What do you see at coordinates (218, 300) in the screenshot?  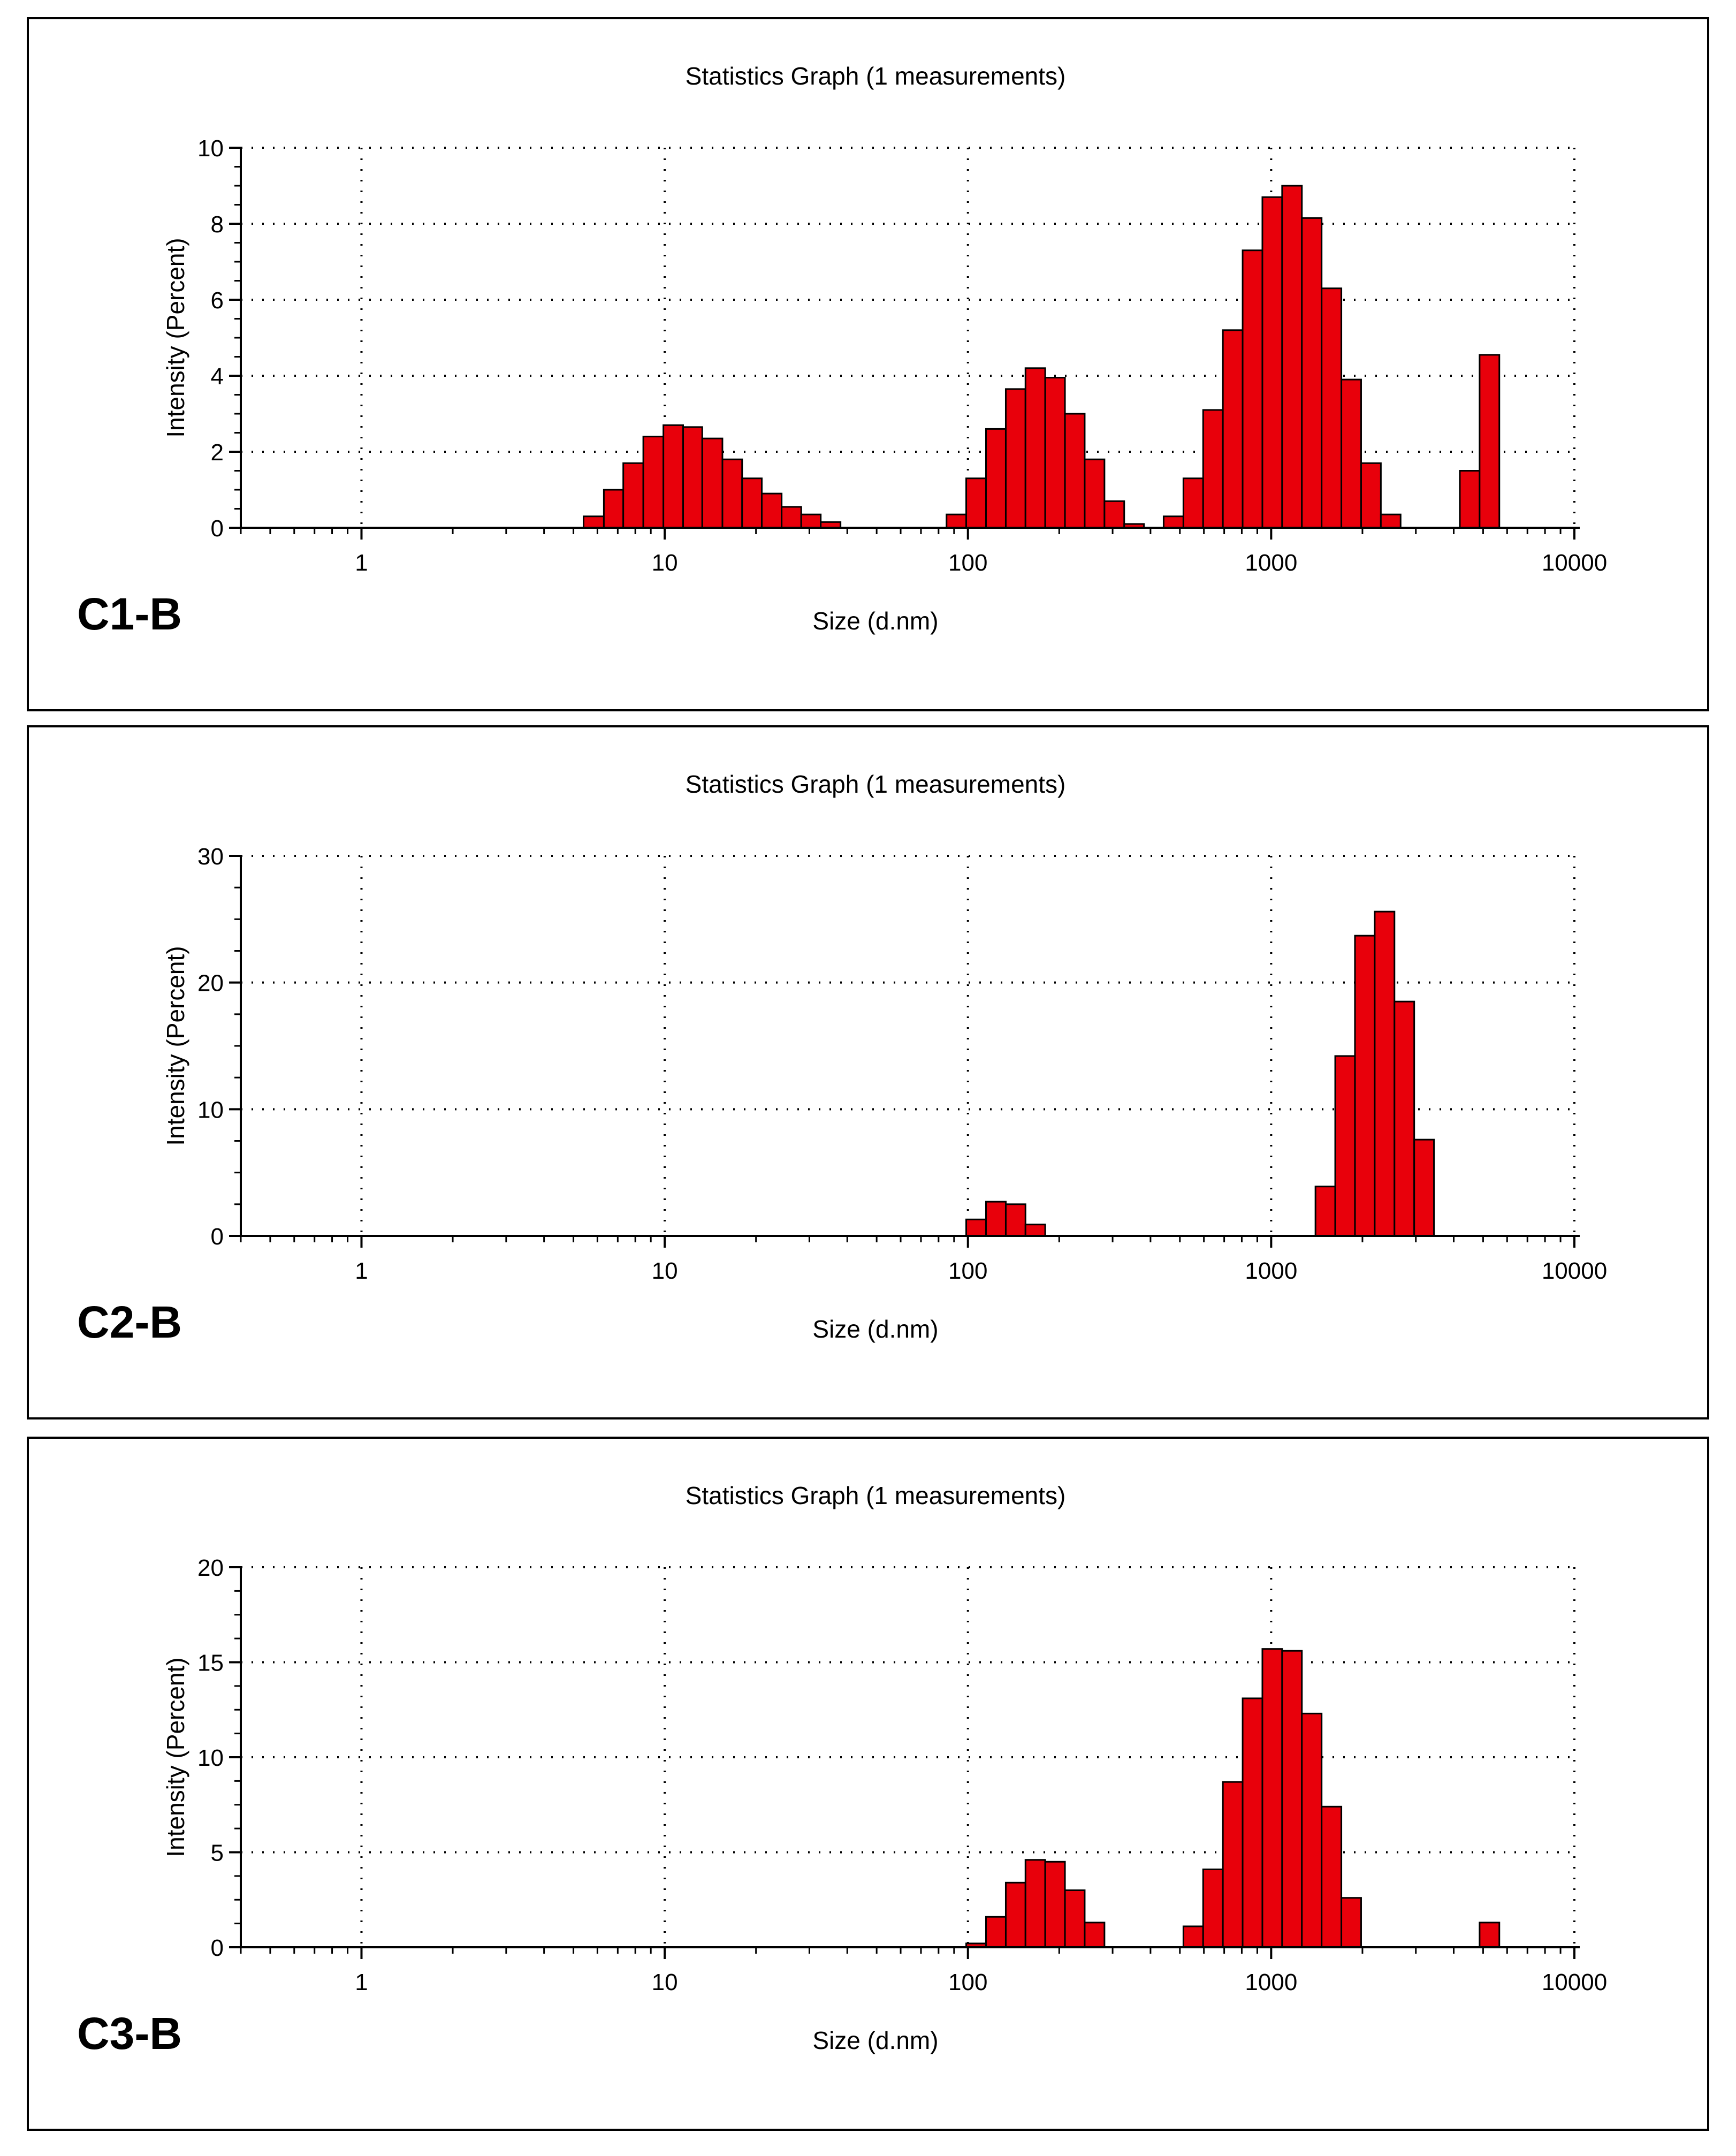 I see `y-tick-label: 6` at bounding box center [218, 300].